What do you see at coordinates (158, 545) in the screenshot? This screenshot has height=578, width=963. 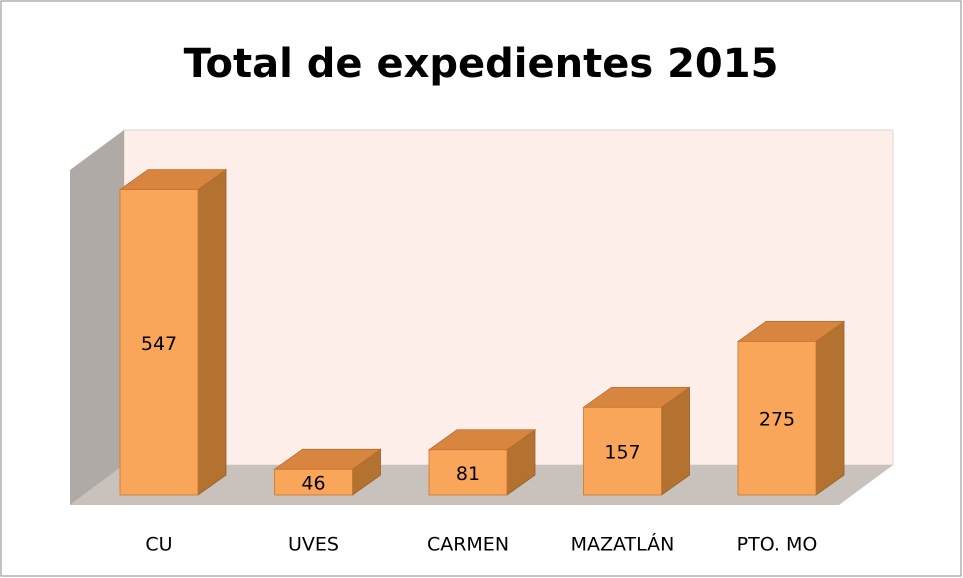 I see `x-tick-label: CU` at bounding box center [158, 545].